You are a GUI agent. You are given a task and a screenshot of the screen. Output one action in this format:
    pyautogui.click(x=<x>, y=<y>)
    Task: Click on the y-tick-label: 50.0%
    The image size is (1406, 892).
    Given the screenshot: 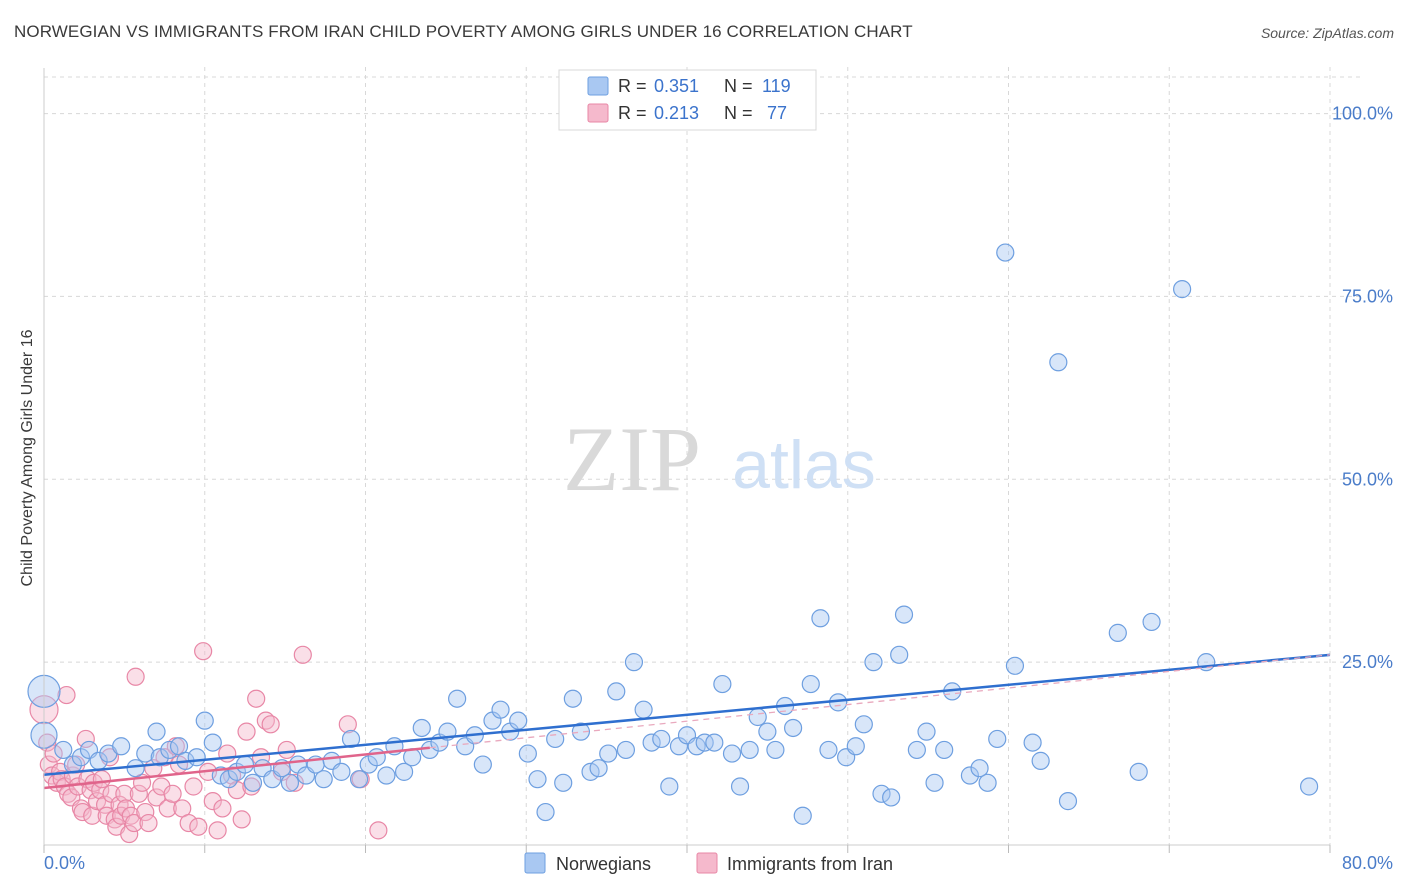 What is the action you would take?
    pyautogui.click(x=1367, y=479)
    